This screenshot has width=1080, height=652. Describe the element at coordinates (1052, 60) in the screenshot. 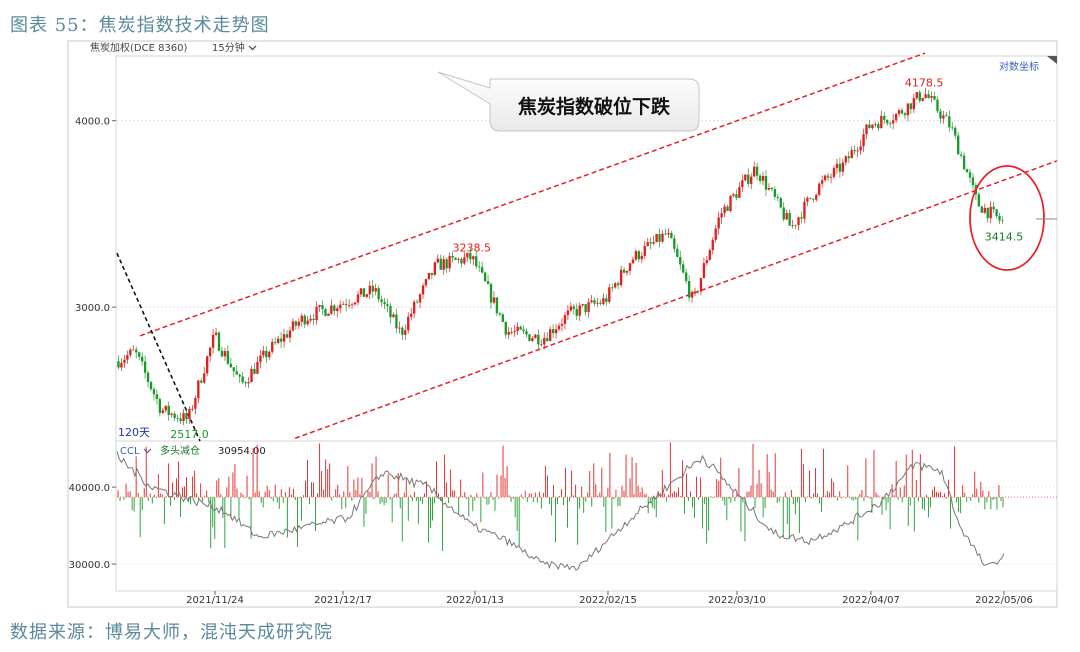

I see `corner-resize-icon` at that location.